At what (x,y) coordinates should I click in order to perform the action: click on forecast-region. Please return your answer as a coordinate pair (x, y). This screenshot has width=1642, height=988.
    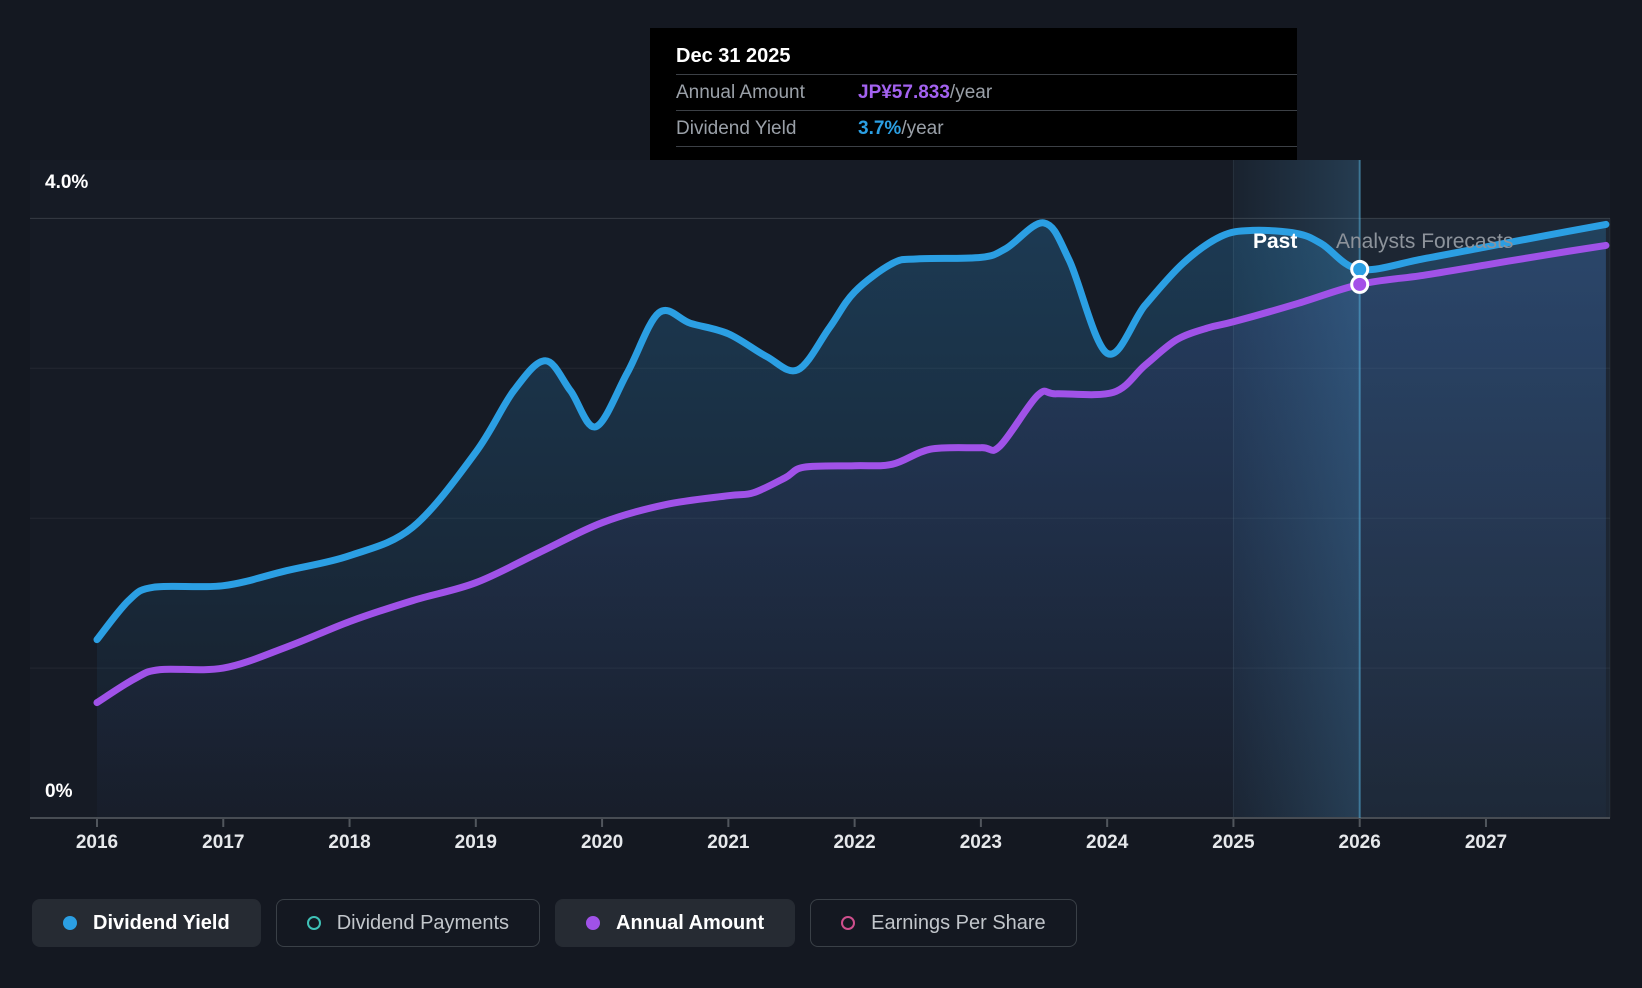
    Looking at the image, I should click on (1484, 518).